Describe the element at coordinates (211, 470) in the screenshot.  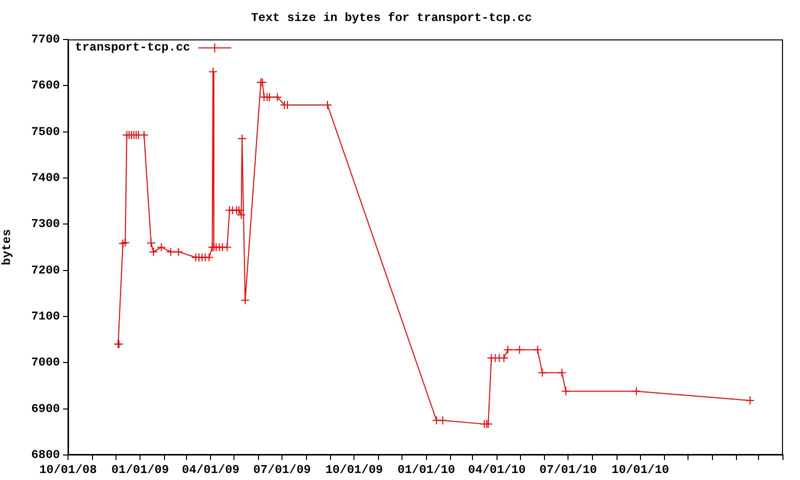
I see `x-tick-label: 04/01/09` at that location.